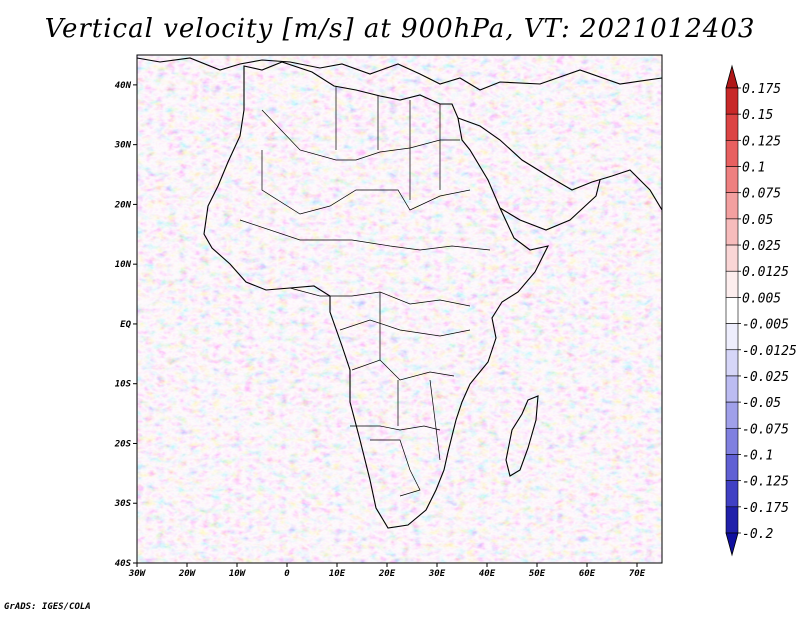  Describe the element at coordinates (757, 115) in the screenshot. I see `colorbar-label: 0.15` at that location.